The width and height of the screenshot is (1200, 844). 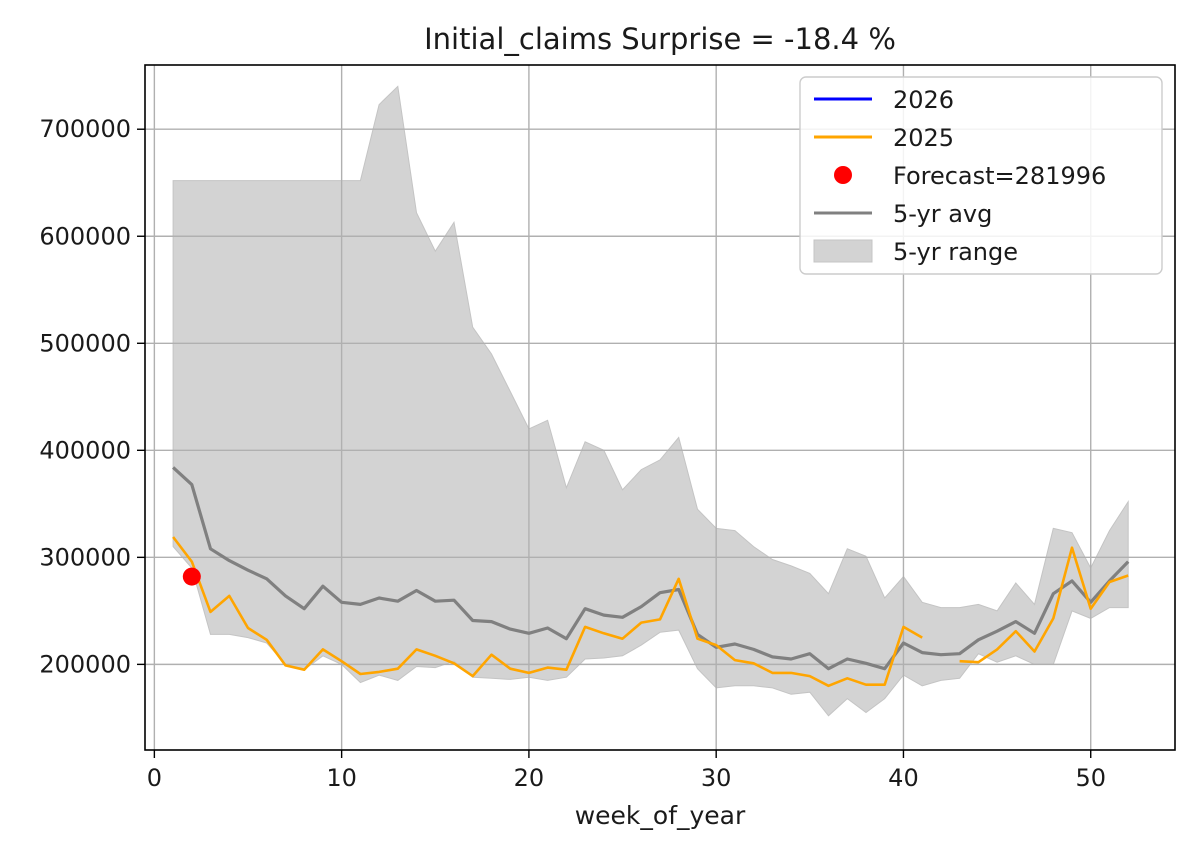 What do you see at coordinates (85, 129) in the screenshot?
I see `y-tick-label: 700000` at bounding box center [85, 129].